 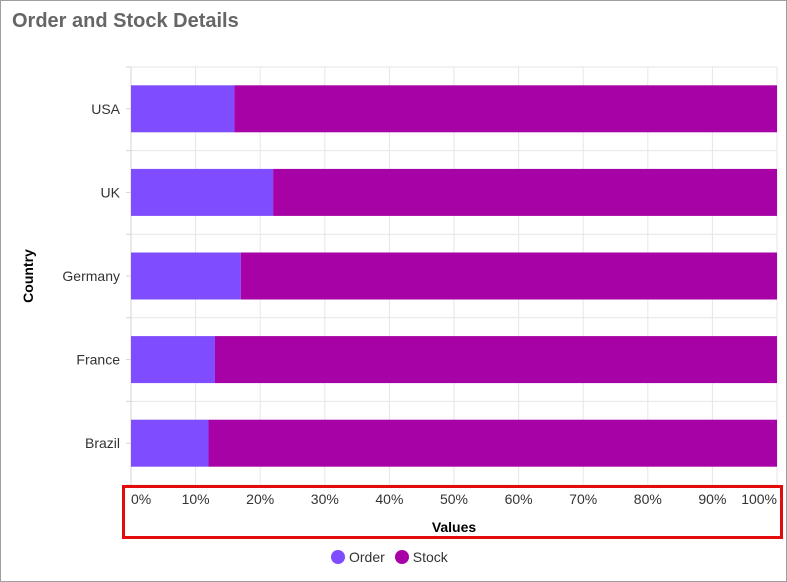 What do you see at coordinates (506, 109) in the screenshot?
I see `bar-stock-usa` at bounding box center [506, 109].